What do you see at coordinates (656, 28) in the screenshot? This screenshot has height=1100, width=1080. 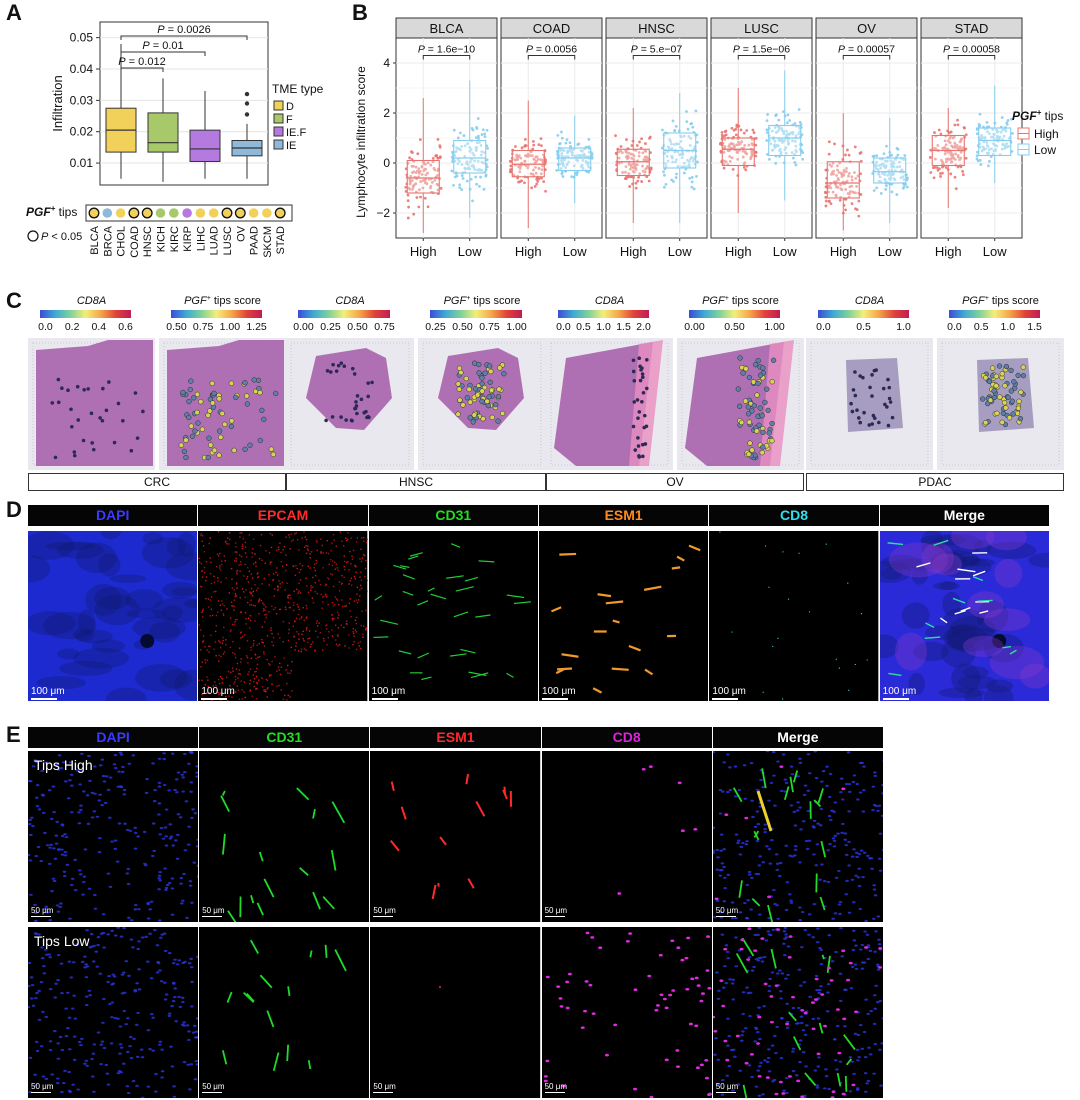 I see `facet-title: HNSC` at bounding box center [656, 28].